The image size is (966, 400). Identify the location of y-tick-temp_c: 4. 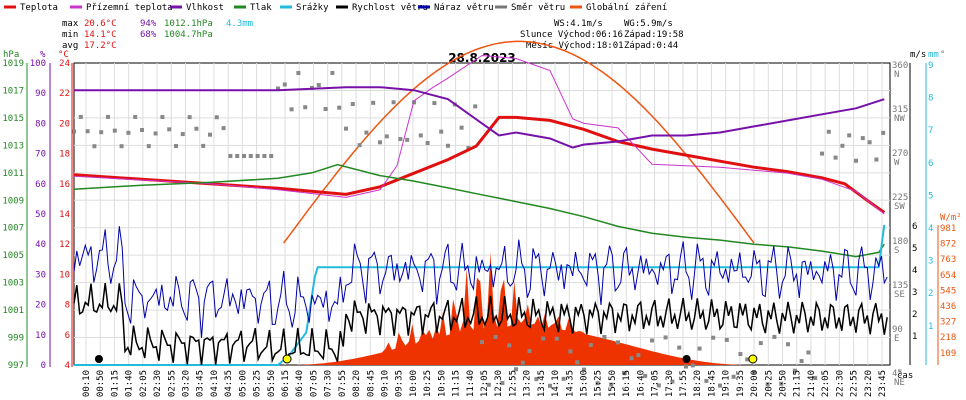
(67, 366).